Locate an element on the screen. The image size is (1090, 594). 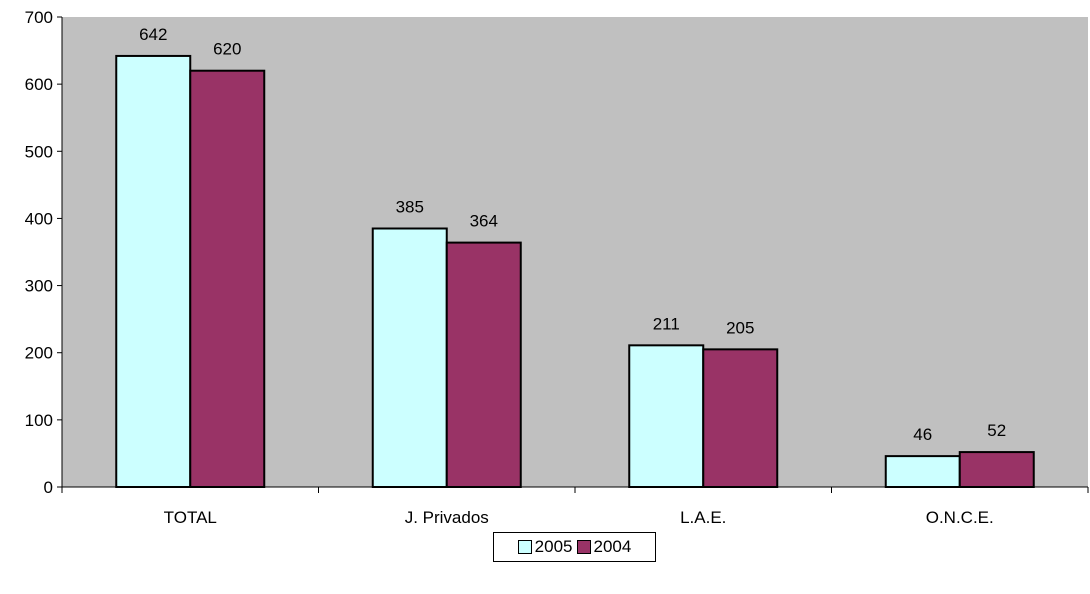
legend: 2005 2004 is located at coordinates (574, 547).